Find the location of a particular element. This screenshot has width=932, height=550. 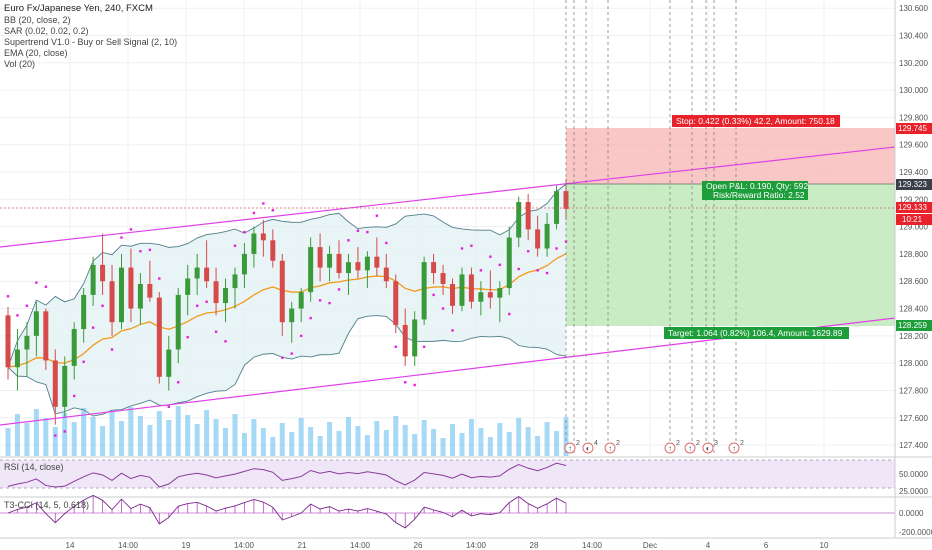

last-price-text: 129.133 is located at coordinates (912, 207).